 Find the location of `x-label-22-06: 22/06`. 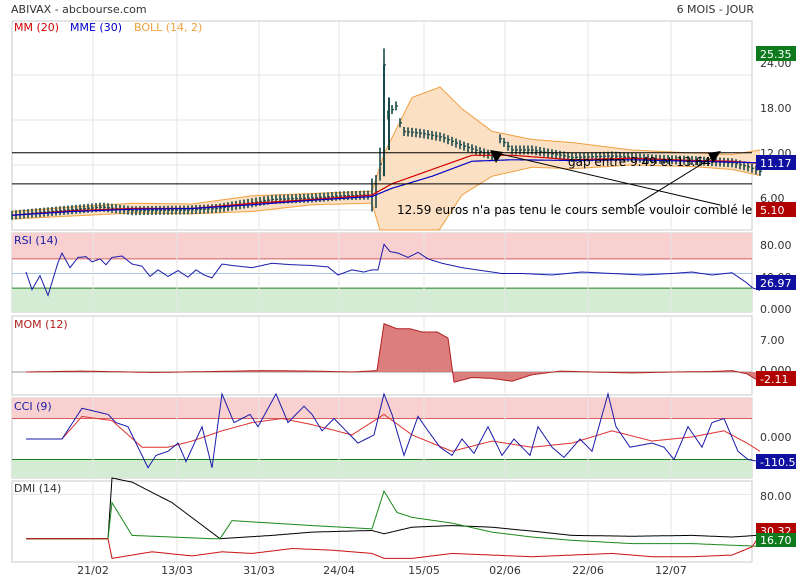

x-label-22-06: 22/06 is located at coordinates (588, 570).